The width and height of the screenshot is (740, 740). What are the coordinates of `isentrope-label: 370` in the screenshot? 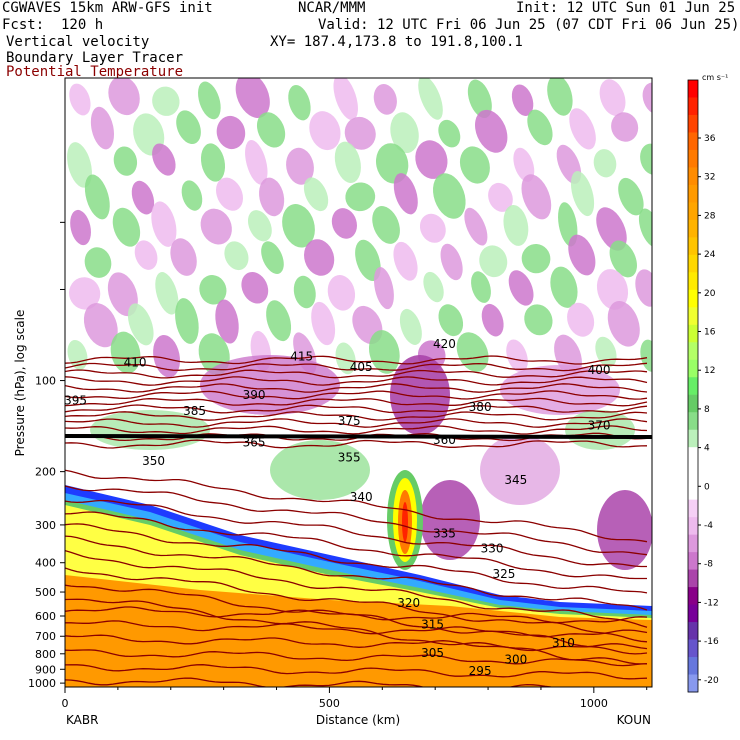 It's located at (599, 425).